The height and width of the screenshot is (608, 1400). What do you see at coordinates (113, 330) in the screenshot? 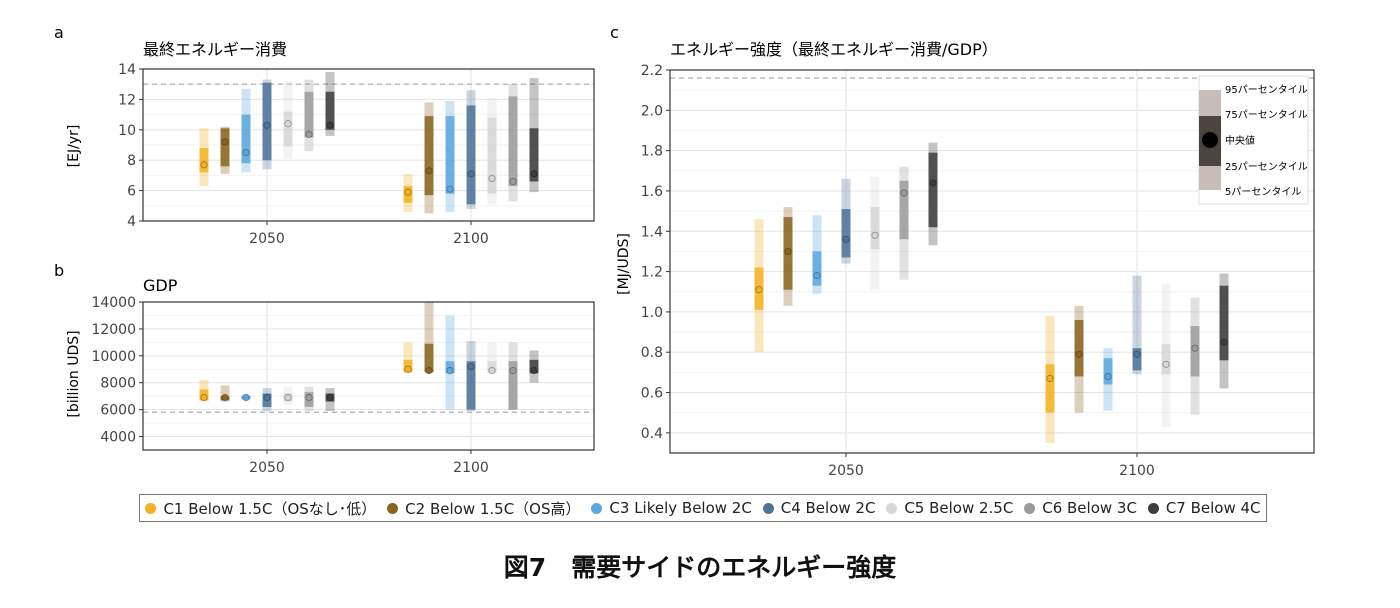
I see `y-tick-label: 12000` at bounding box center [113, 330].